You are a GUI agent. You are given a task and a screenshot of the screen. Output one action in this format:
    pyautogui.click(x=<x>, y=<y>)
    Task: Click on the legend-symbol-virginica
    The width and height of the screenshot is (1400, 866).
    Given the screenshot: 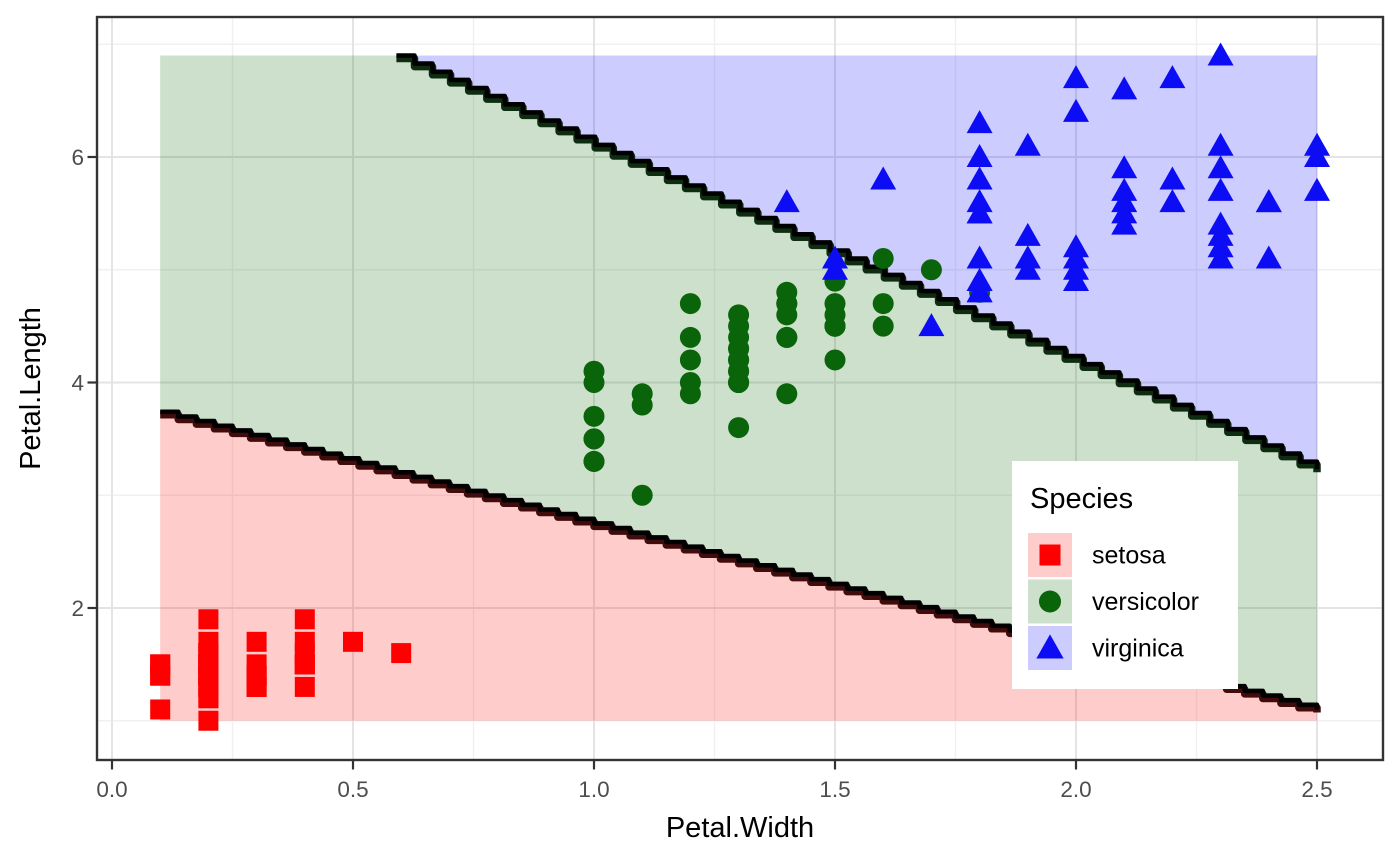 What is the action you would take?
    pyautogui.click(x=1050, y=646)
    